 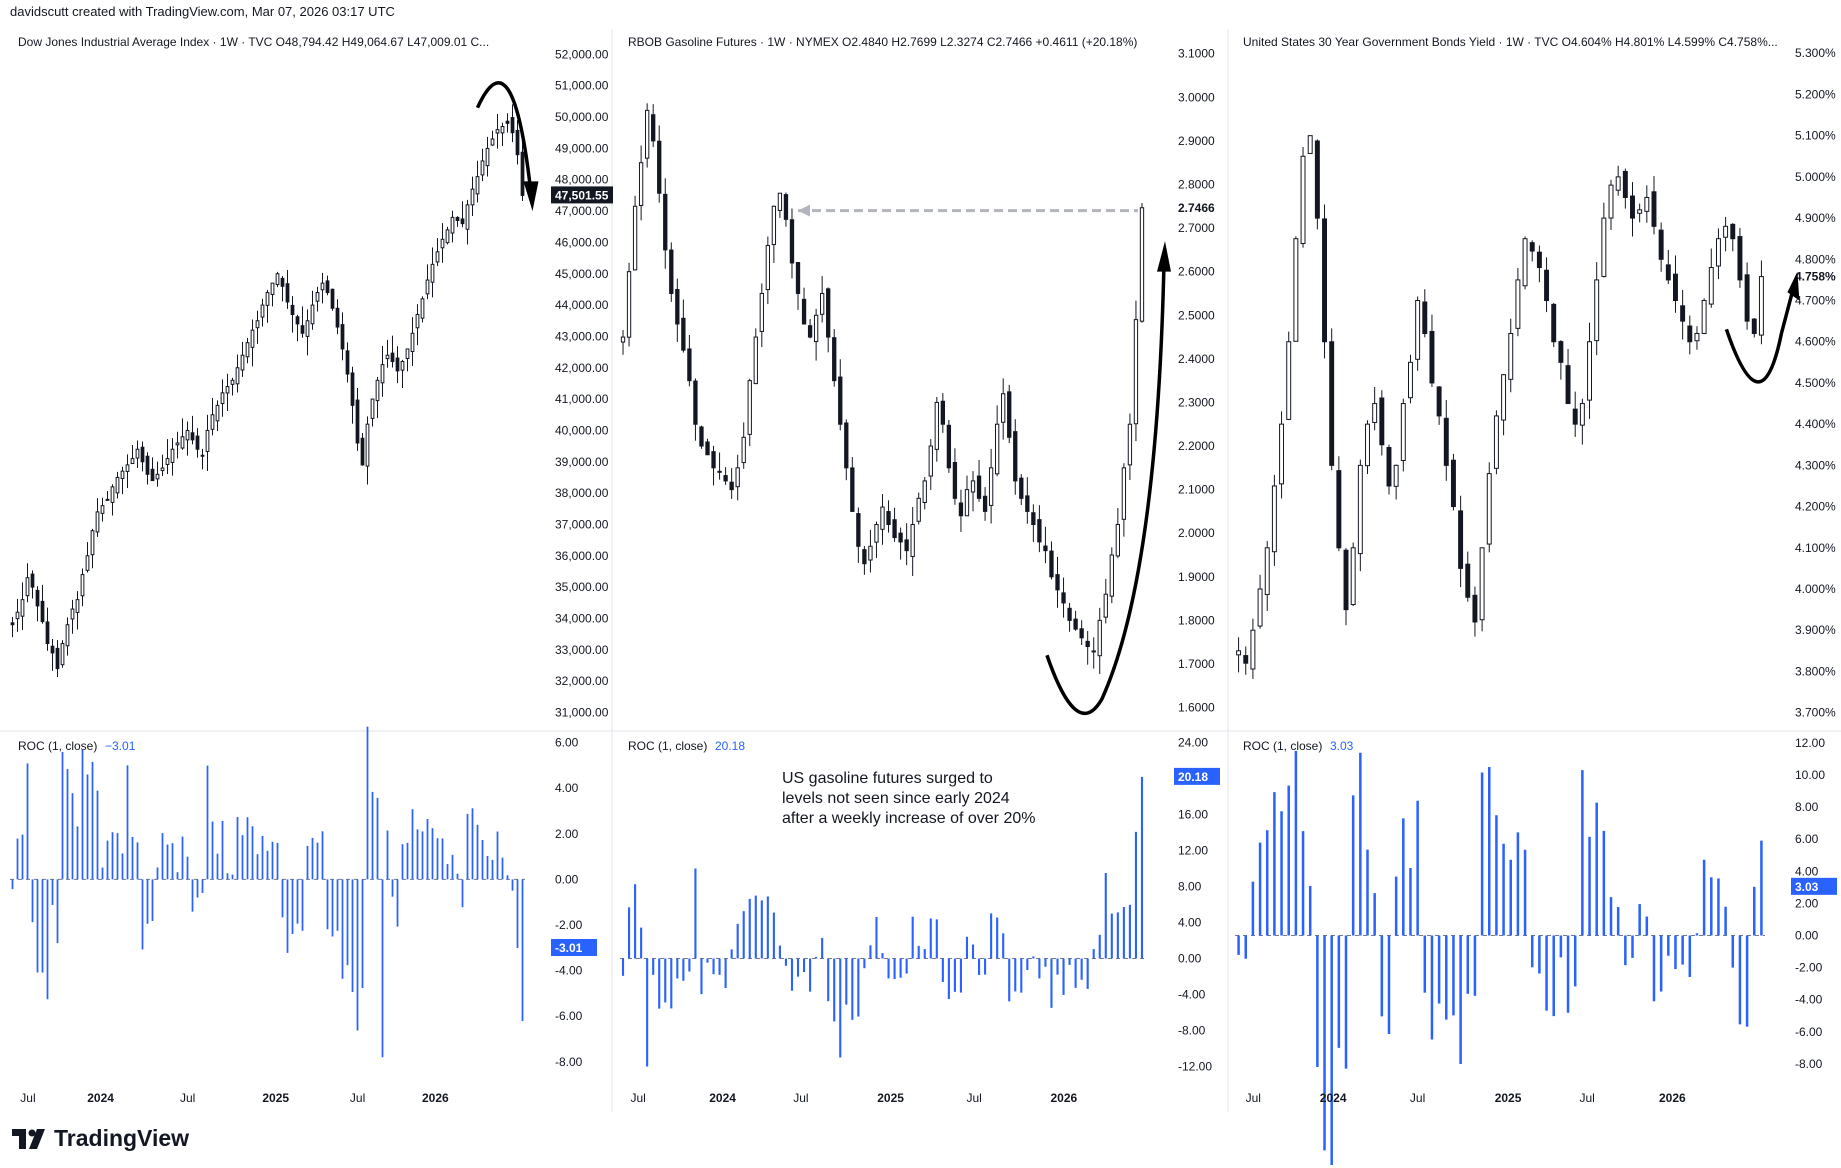 What do you see at coordinates (1196, 208) in the screenshot?
I see `last-price-label: 2.7466` at bounding box center [1196, 208].